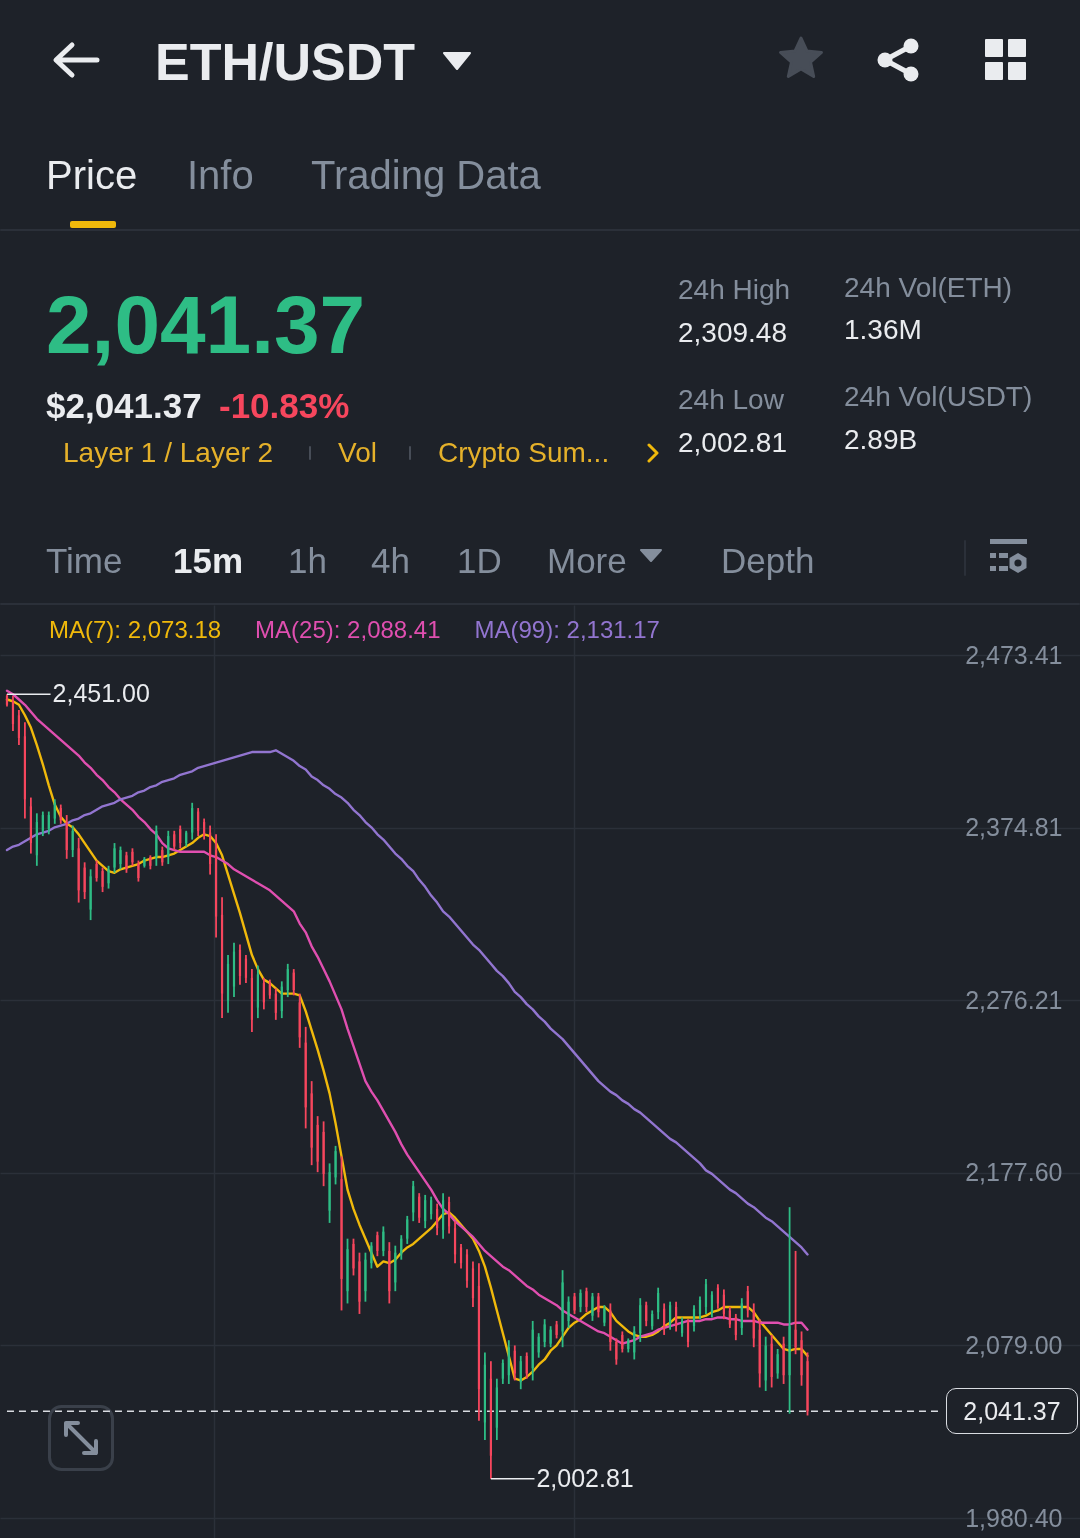 This screenshot has width=1080, height=1538. I want to click on text: Time, so click(84, 560).